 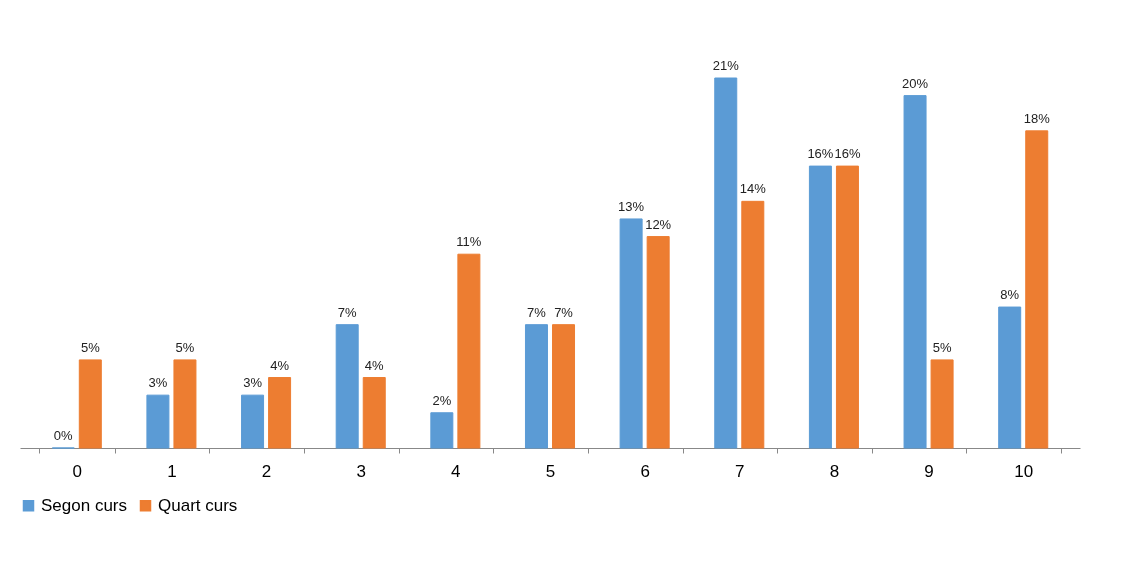 I want to click on x-tick-label: 0, so click(x=77, y=471).